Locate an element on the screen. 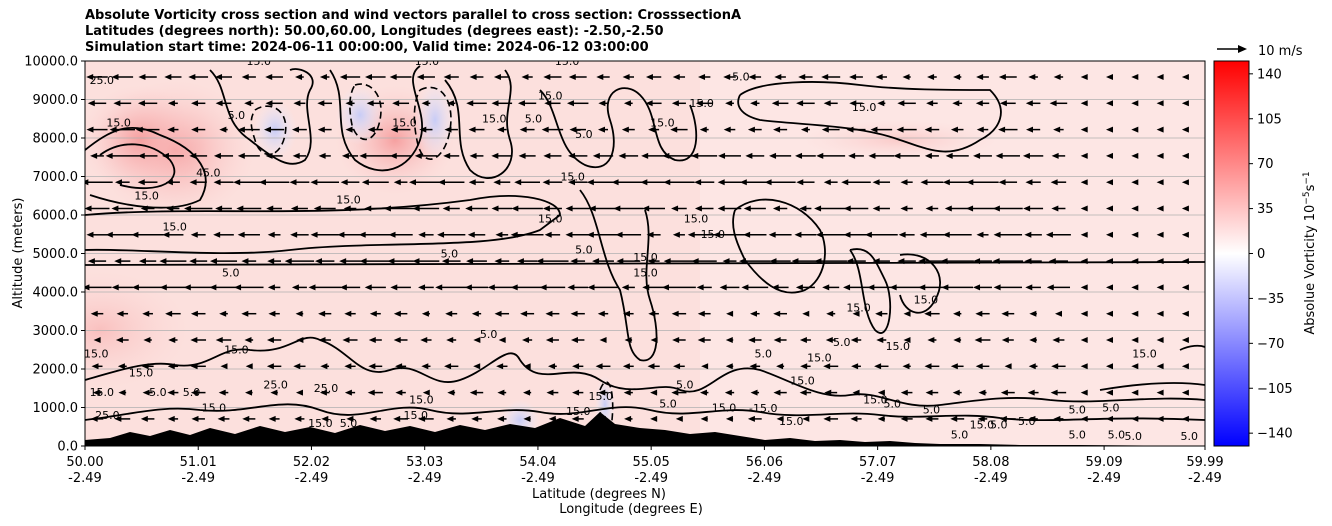  x-tick-label-lat: 59.99 is located at coordinates (1204, 462).